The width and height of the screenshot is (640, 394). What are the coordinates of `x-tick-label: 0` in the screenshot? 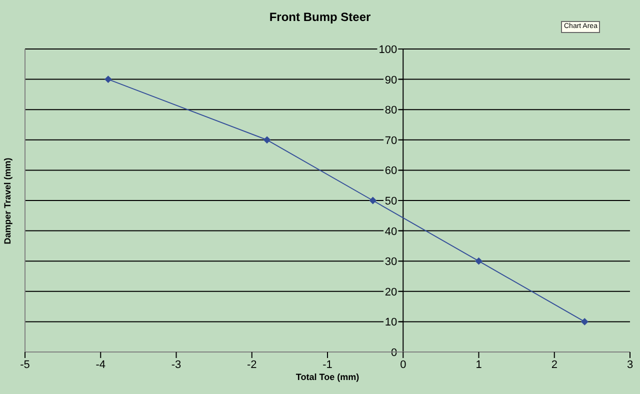 It's located at (403, 364).